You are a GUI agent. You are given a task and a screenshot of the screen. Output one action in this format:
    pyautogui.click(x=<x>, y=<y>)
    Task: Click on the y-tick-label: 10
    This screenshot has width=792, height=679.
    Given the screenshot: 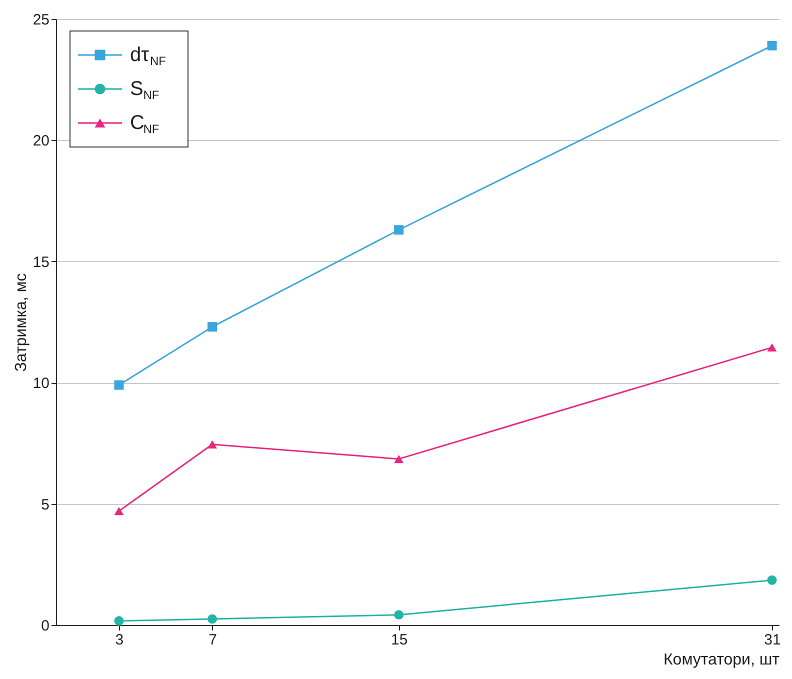 What is the action you would take?
    pyautogui.click(x=41, y=383)
    